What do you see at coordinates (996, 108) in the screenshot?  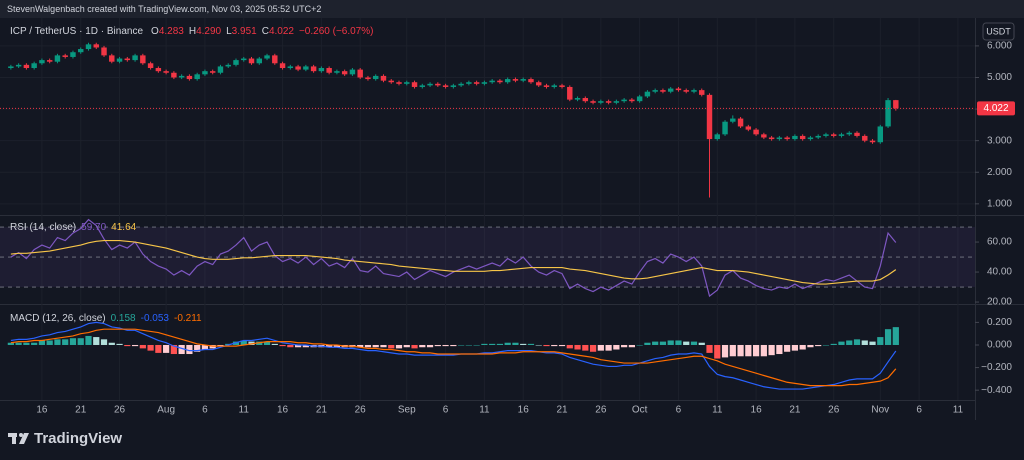 I see `price-label-box` at bounding box center [996, 108].